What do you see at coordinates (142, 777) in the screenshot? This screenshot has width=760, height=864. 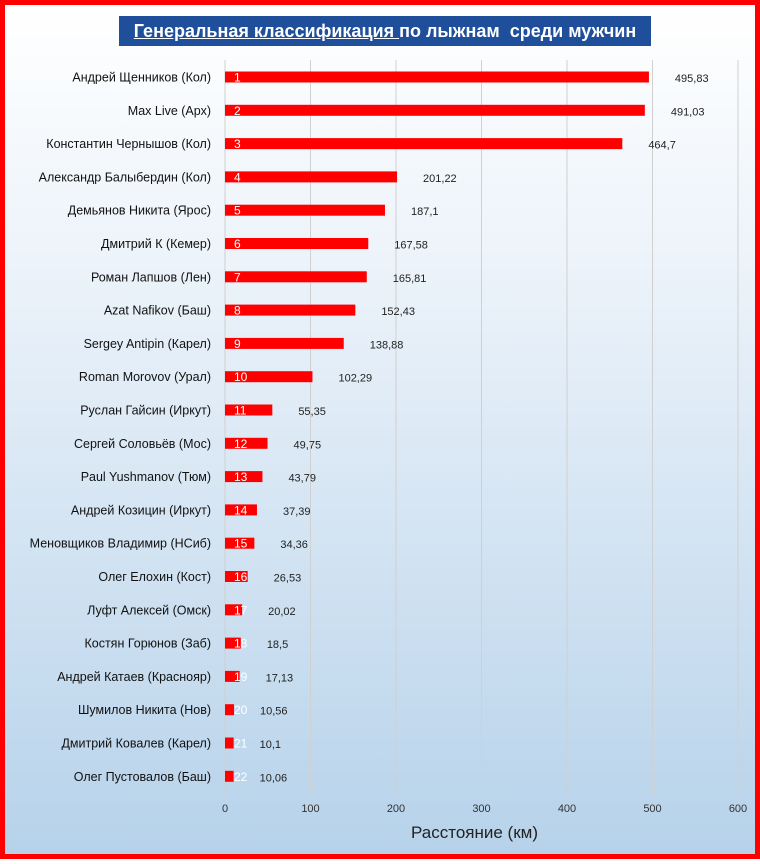 I see `category-label: Олег Пустовалов (Баш)` at bounding box center [142, 777].